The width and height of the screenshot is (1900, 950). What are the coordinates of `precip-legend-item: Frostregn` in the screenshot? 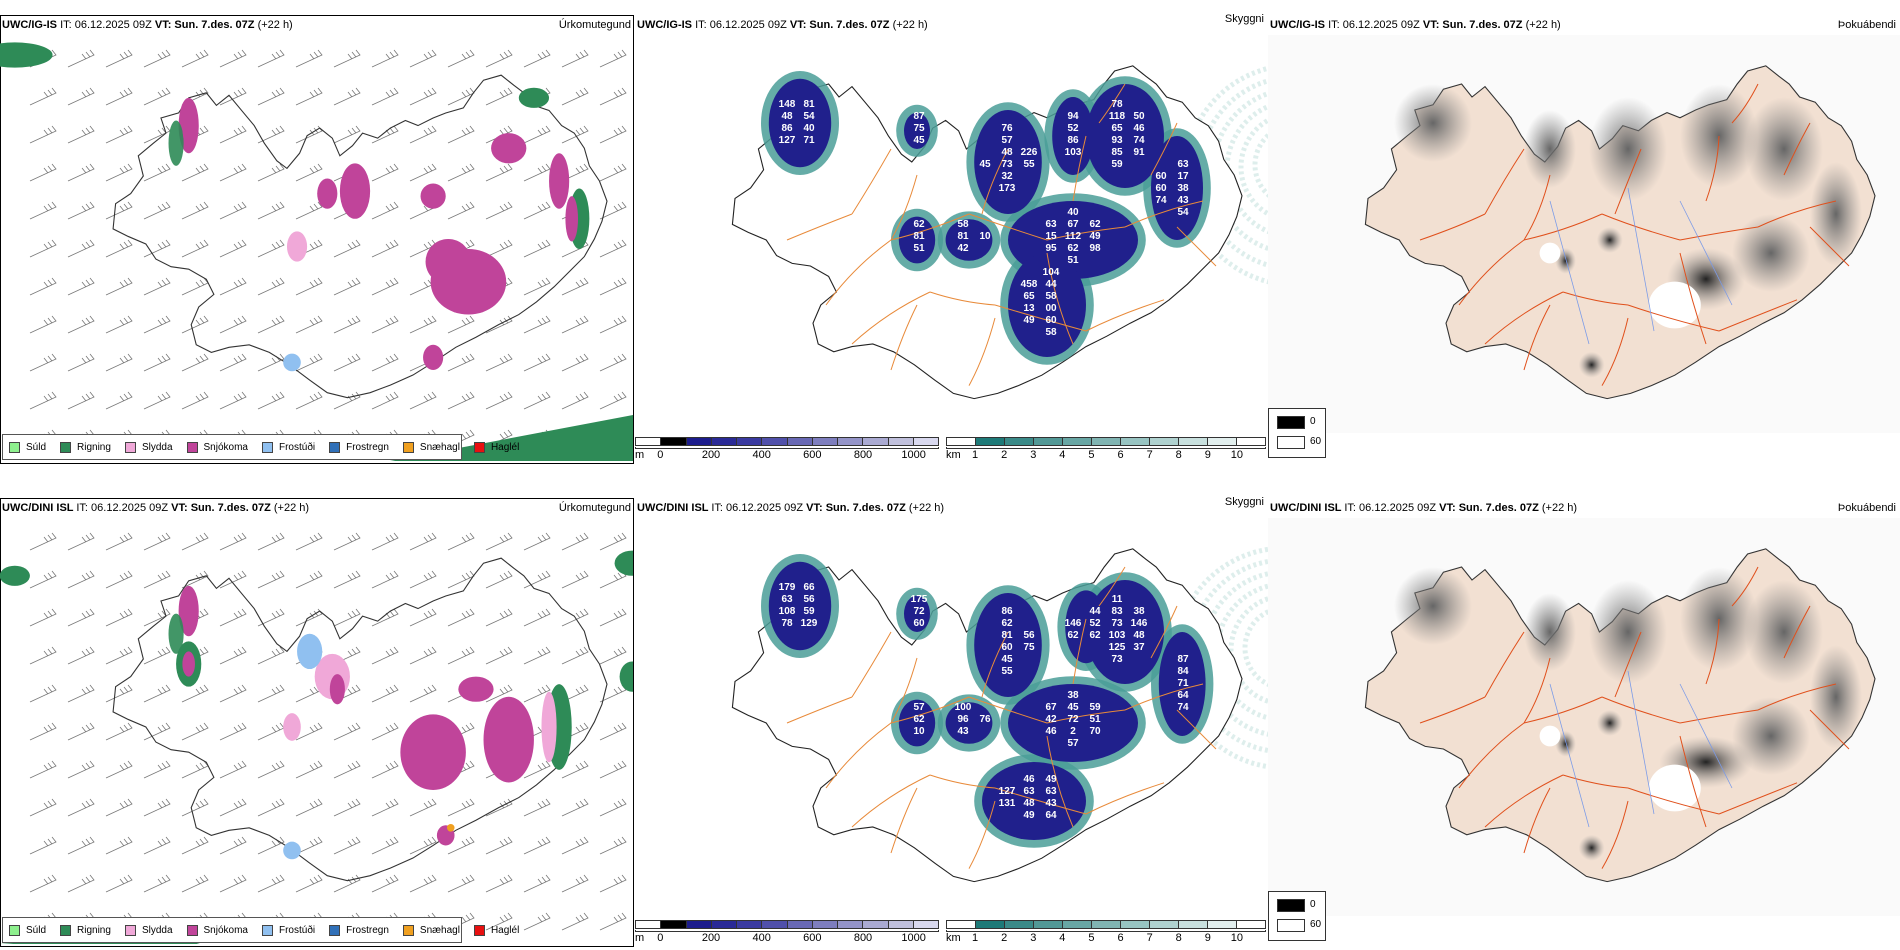 It's located at (359, 447).